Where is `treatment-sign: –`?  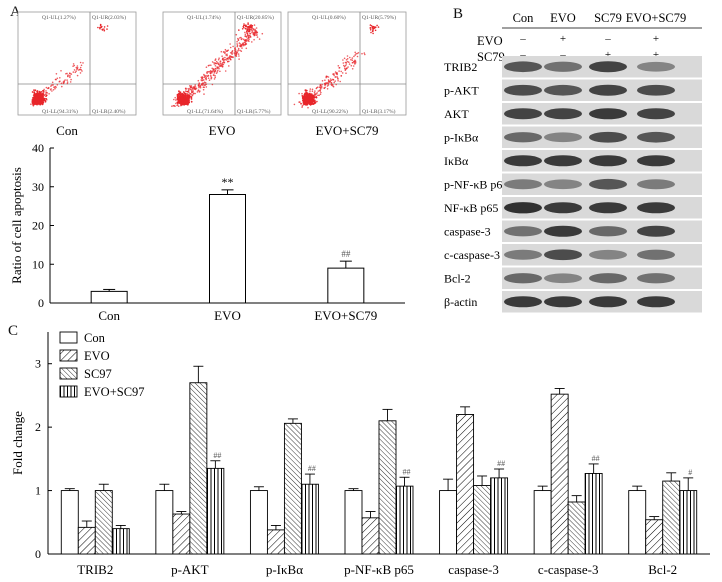
treatment-sign: – is located at coordinates (522, 55).